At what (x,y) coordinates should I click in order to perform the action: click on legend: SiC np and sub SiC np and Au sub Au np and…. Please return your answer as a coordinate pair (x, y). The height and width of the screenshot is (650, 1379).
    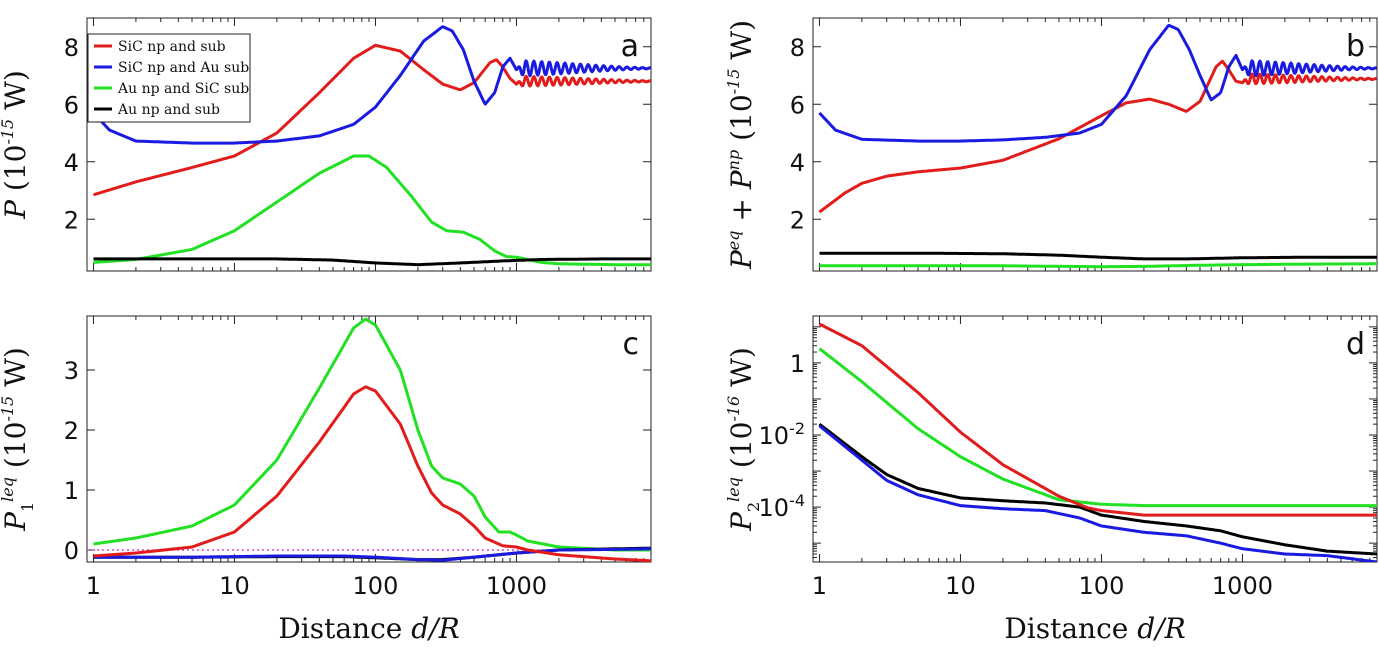
    Looking at the image, I should click on (169, 78).